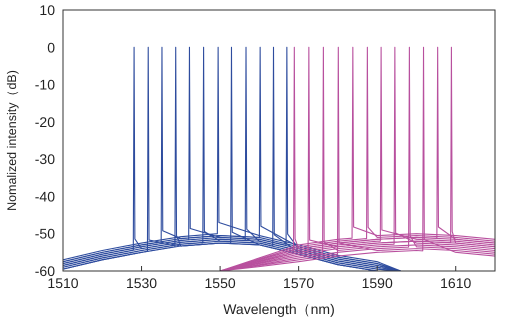  What do you see at coordinates (51, 47) in the screenshot?
I see `y-tick-label: 0` at bounding box center [51, 47].